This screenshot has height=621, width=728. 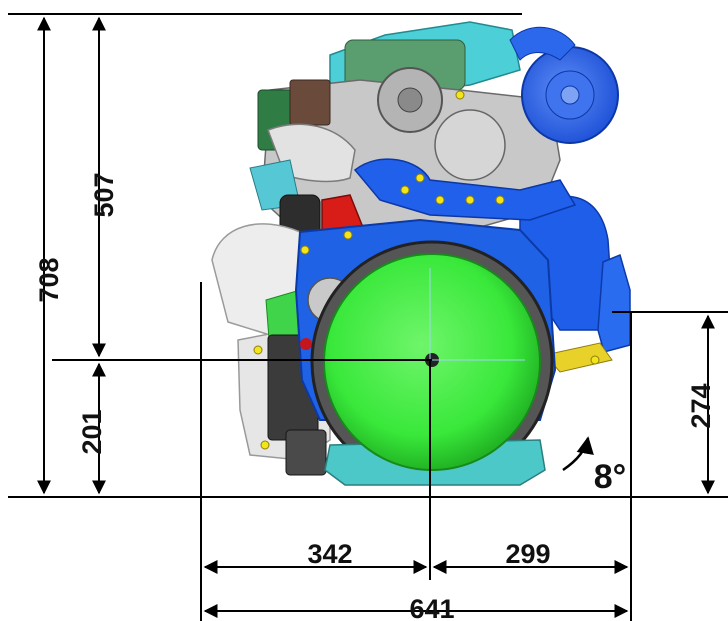 What do you see at coordinates (465, 189) in the screenshot?
I see `blue-intake-pipe` at bounding box center [465, 189].